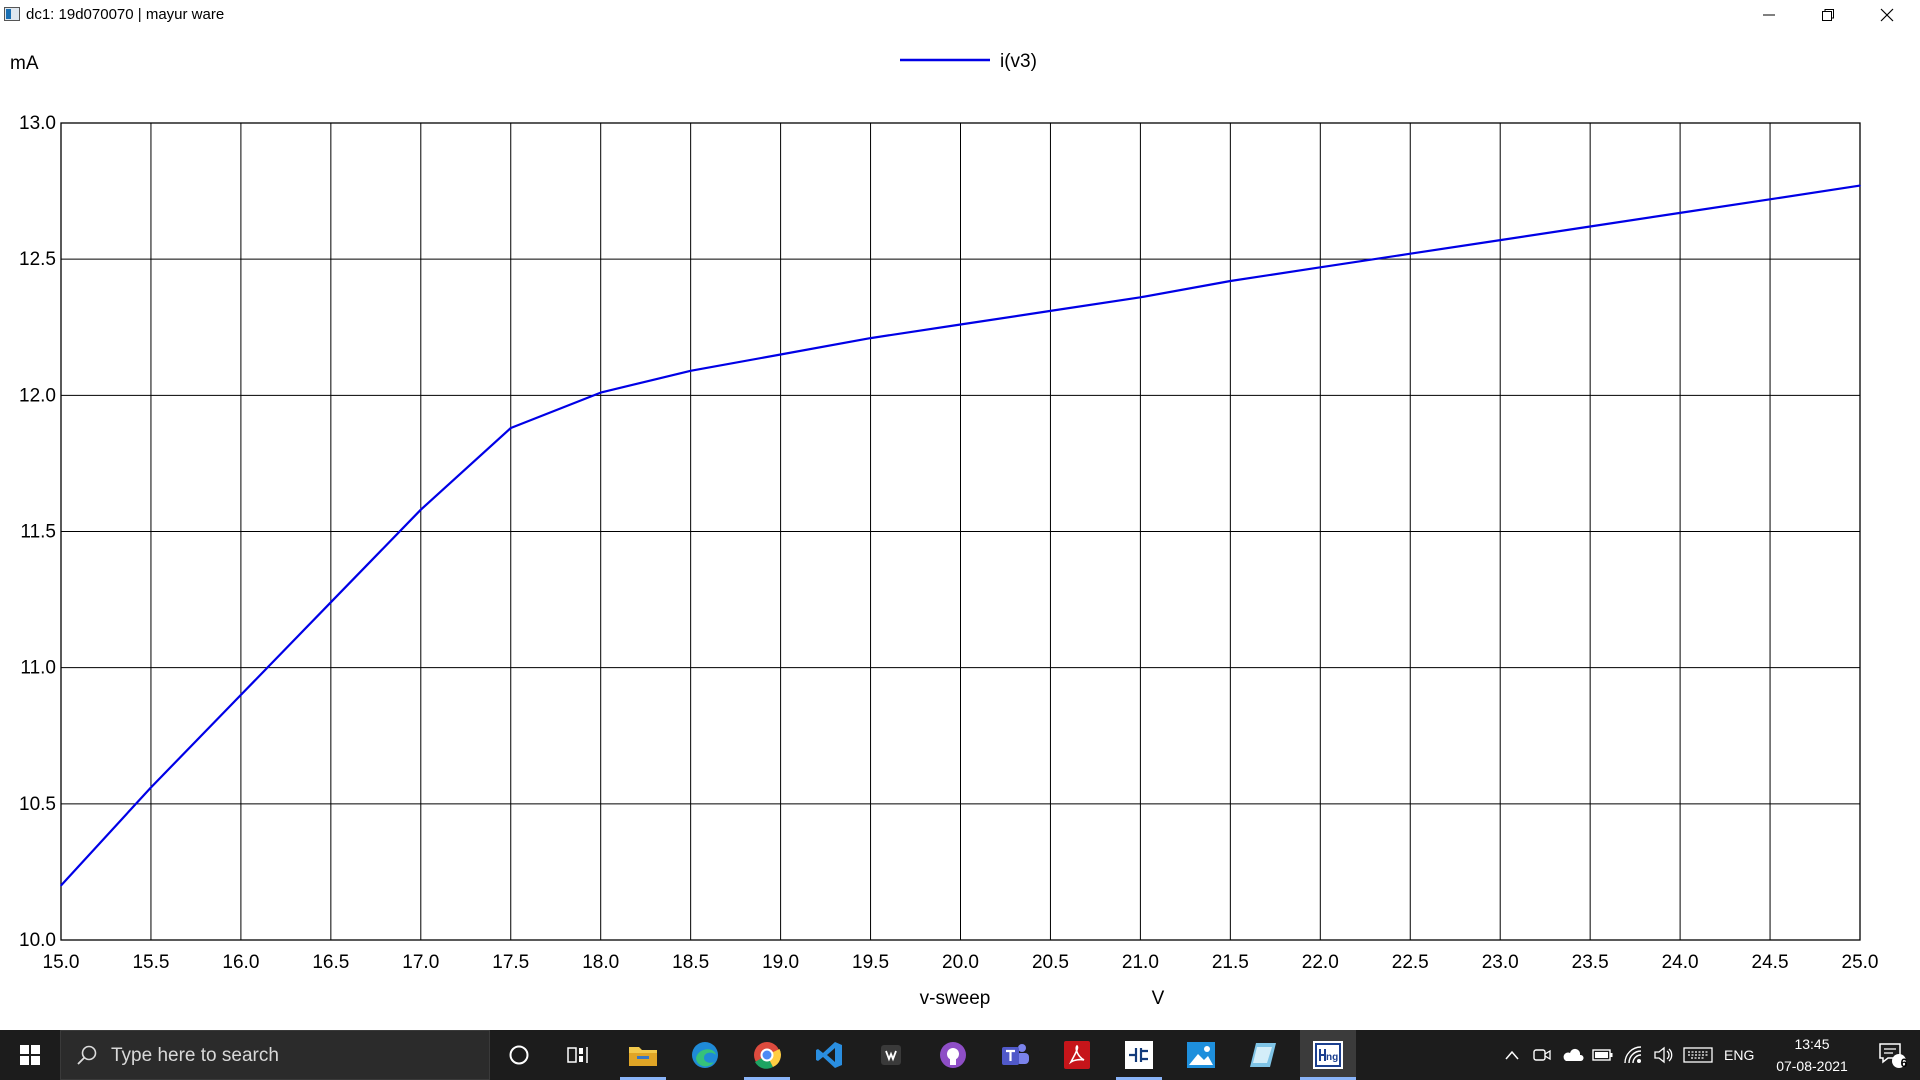 The image size is (1920, 1080). What do you see at coordinates (37, 259) in the screenshot?
I see `y-tick-label: 12.5` at bounding box center [37, 259].